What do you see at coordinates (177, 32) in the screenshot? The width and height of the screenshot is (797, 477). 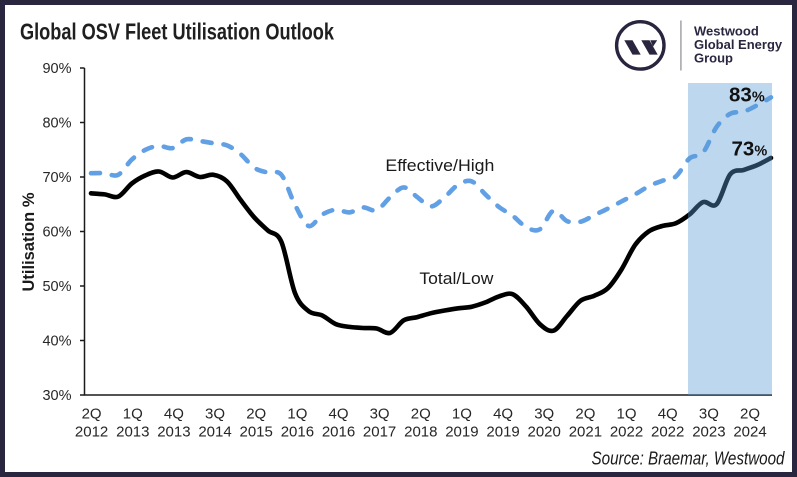 I see `svg-text:Global OSV Fleet Utilisation O: Global OSV Fleet Utilisation Outlook` at bounding box center [177, 32].